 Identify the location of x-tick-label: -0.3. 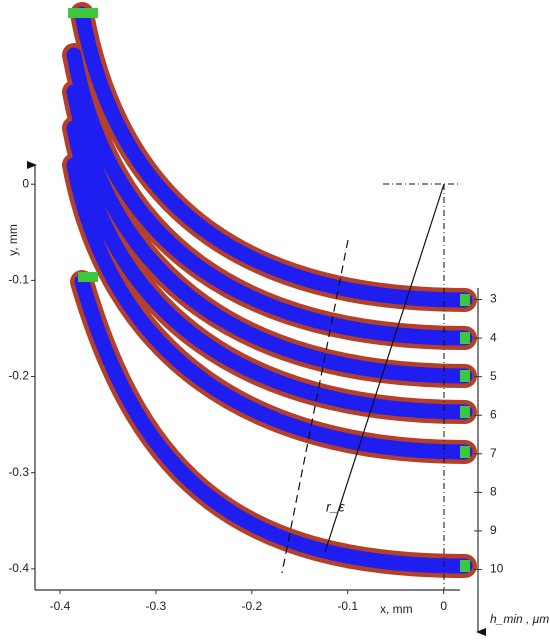
(156, 606).